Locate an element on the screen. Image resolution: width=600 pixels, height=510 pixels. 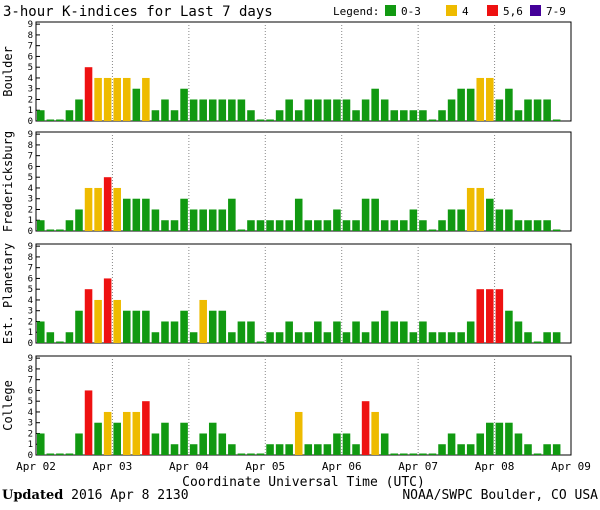
updated-label: Updated is located at coordinates (33, 495).